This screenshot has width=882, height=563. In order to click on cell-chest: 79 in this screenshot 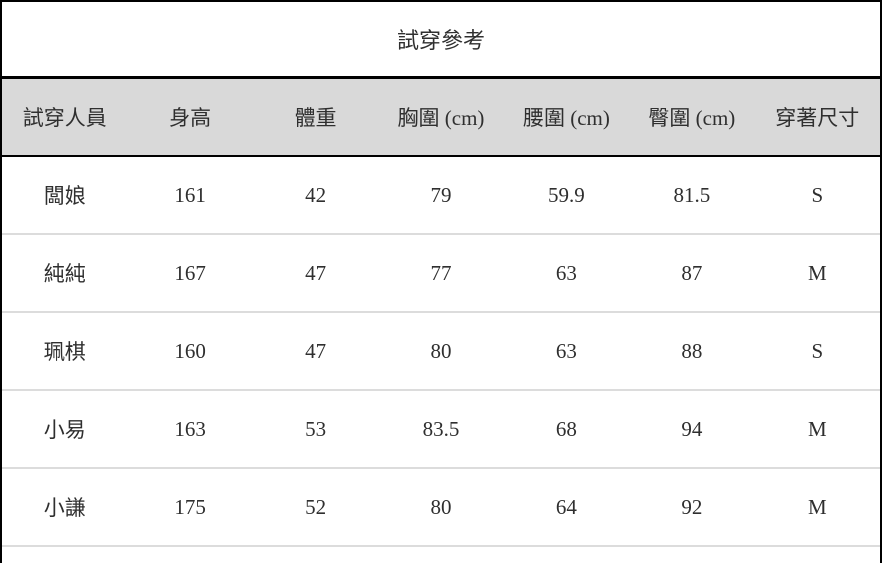, I will do `click(441, 194)`.